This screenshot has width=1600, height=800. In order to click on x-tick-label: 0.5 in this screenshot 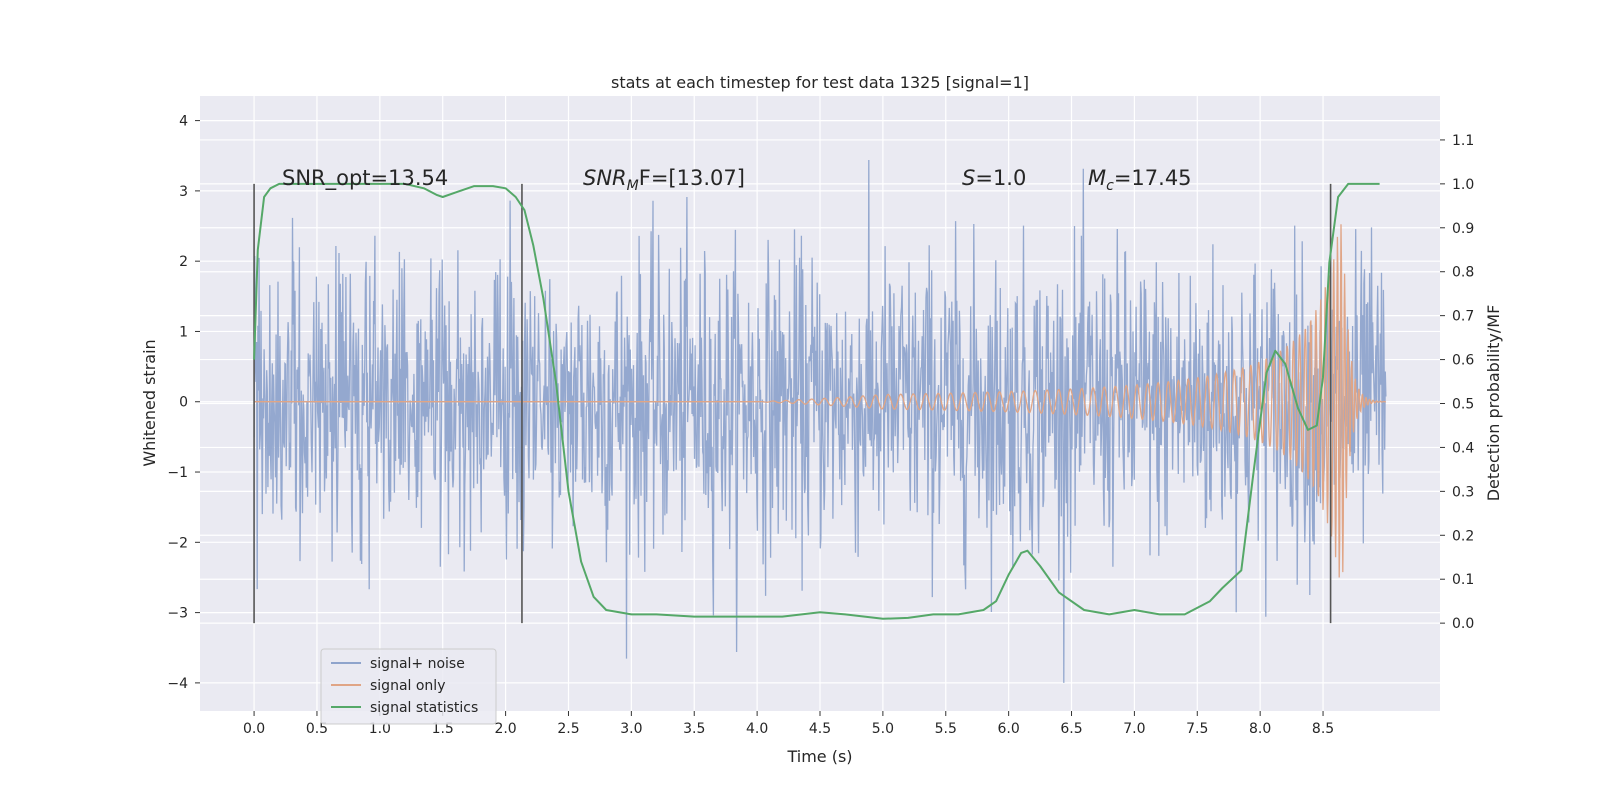, I will do `click(317, 729)`.